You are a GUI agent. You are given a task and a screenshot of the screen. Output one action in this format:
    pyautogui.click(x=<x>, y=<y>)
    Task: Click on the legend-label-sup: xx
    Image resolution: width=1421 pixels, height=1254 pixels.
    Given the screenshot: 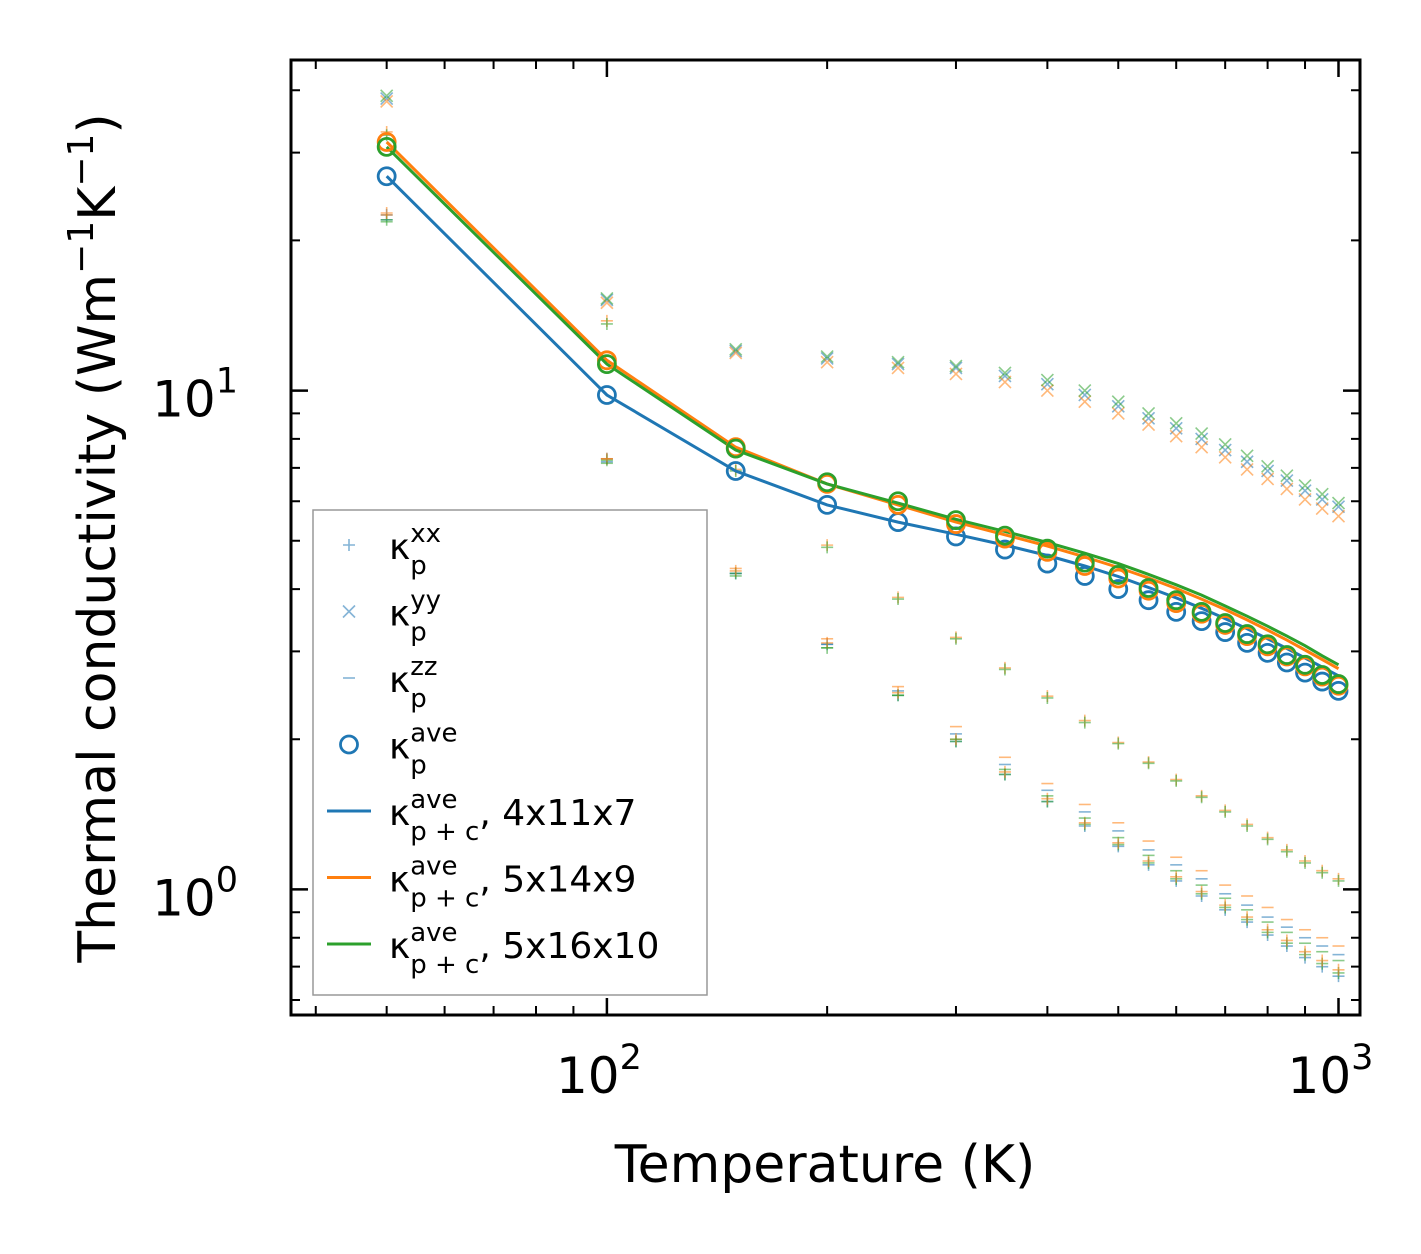 What is the action you would take?
    pyautogui.click(x=425, y=534)
    